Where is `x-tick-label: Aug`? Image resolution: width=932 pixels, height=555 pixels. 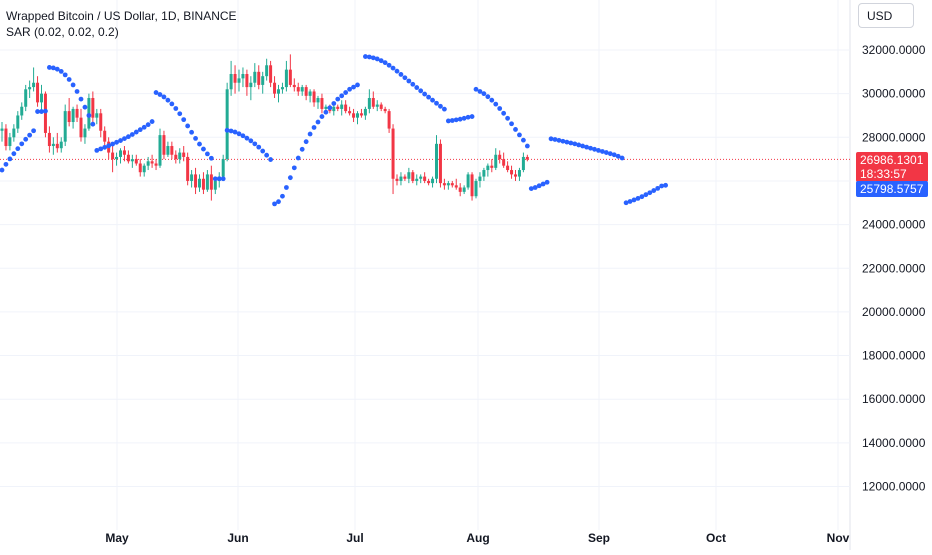
x-tick-label: Aug is located at coordinates (477, 538).